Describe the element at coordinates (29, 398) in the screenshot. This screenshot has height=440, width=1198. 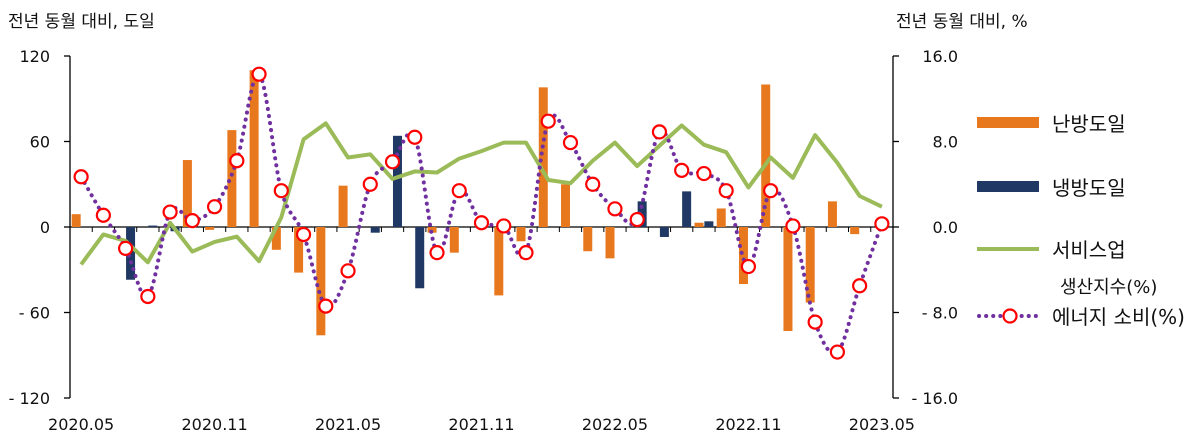
I see `left-tick-label: - 120` at that location.